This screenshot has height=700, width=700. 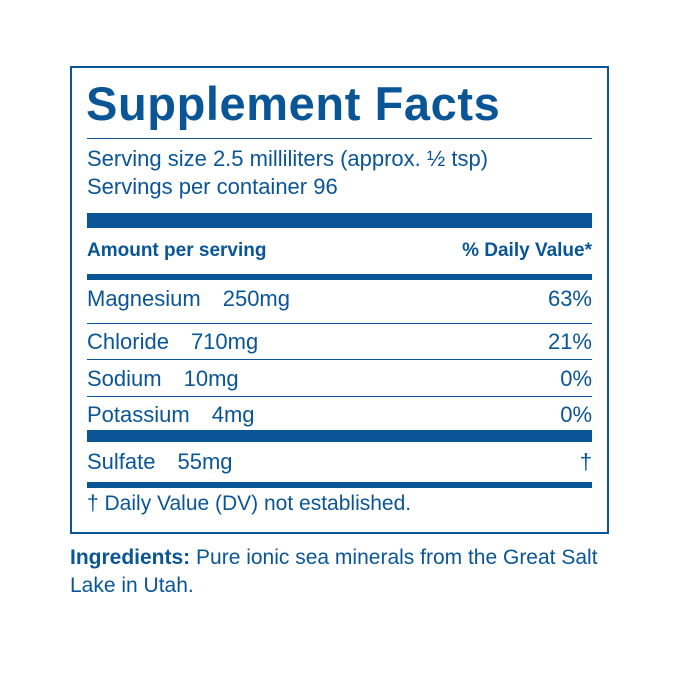 I want to click on nutrient-label: Sodium 10mg, so click(x=163, y=379).